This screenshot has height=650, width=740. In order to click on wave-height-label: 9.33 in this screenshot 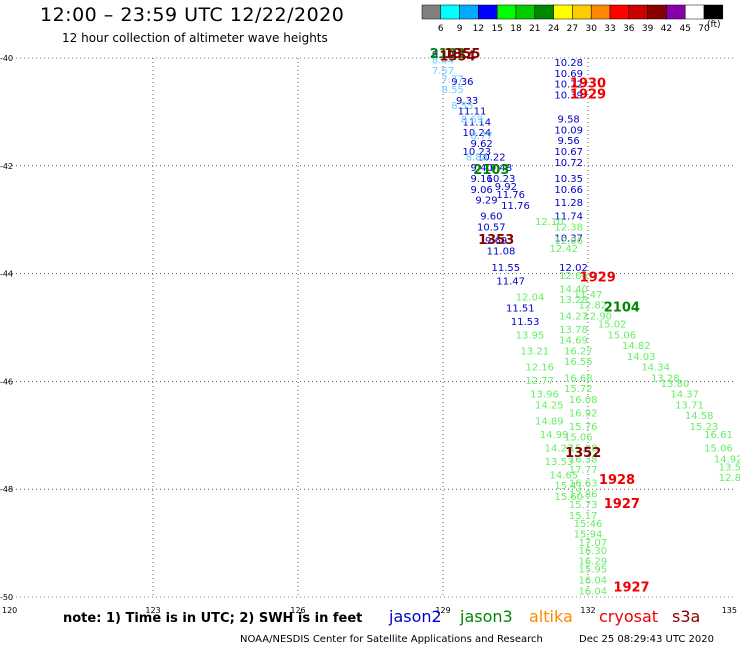, I will do `click(467, 101)`.